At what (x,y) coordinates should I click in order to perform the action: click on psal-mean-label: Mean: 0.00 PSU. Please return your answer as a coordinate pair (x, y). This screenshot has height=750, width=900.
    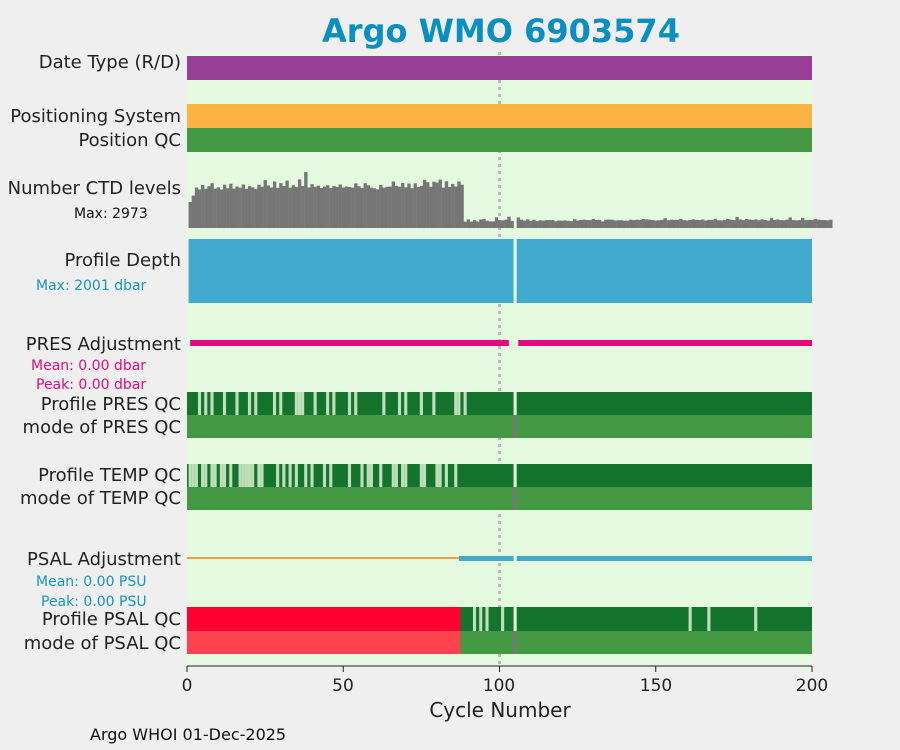
    Looking at the image, I should click on (91, 582).